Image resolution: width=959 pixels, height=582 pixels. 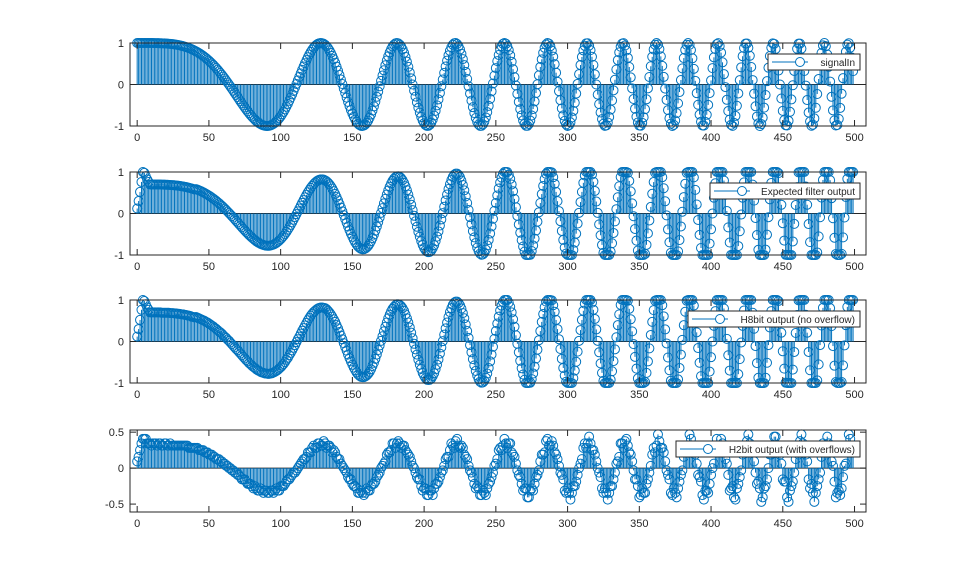 What do you see at coordinates (797, 320) in the screenshot?
I see `legend-label: H8bit output (no overflow)` at bounding box center [797, 320].